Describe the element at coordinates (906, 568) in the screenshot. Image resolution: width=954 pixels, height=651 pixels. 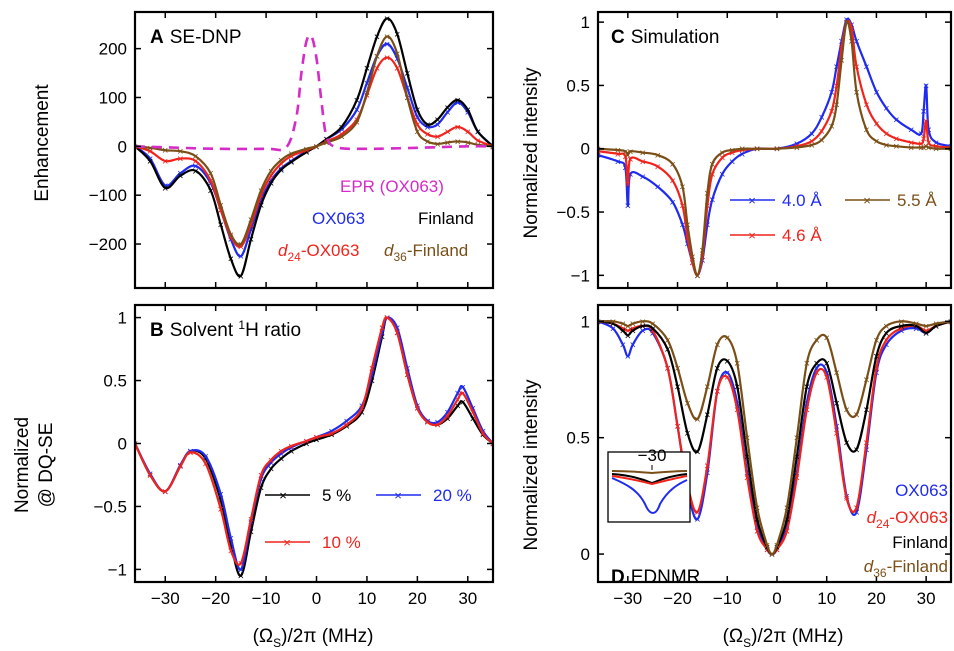
I see `annotation-d36-finland-D: d36-Finland` at that location.